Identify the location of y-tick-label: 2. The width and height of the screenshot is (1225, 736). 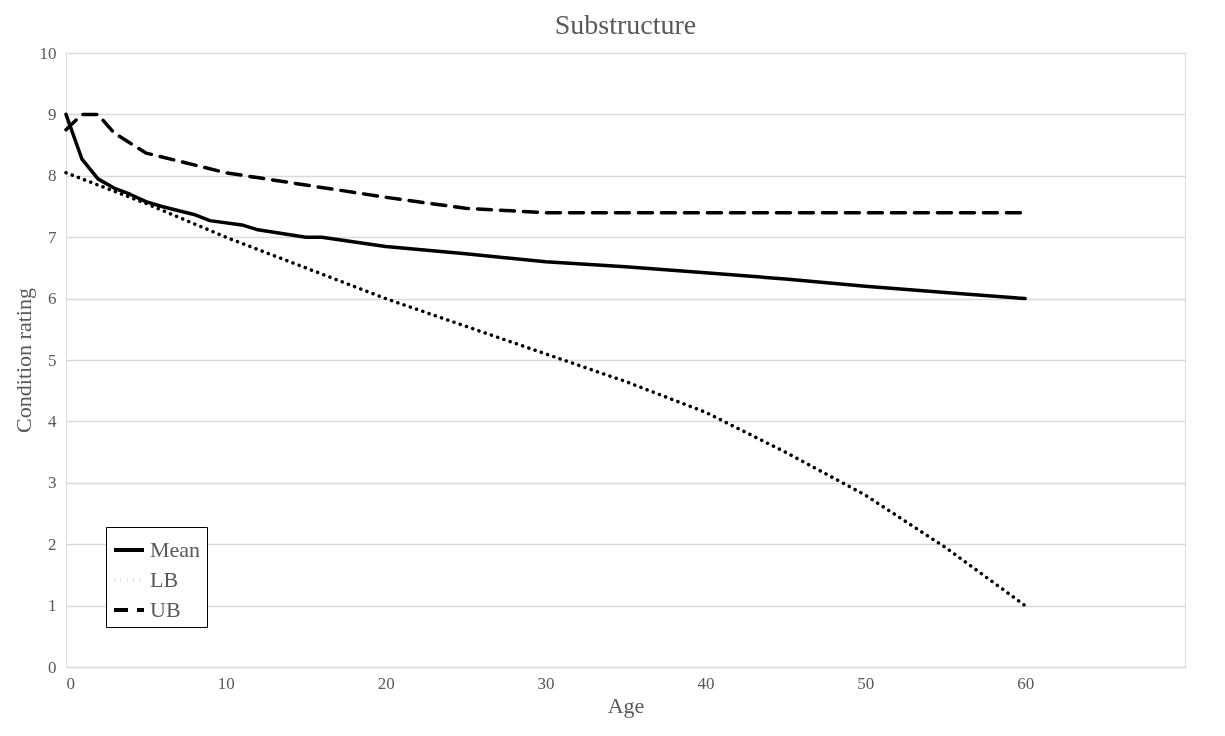
(52, 544).